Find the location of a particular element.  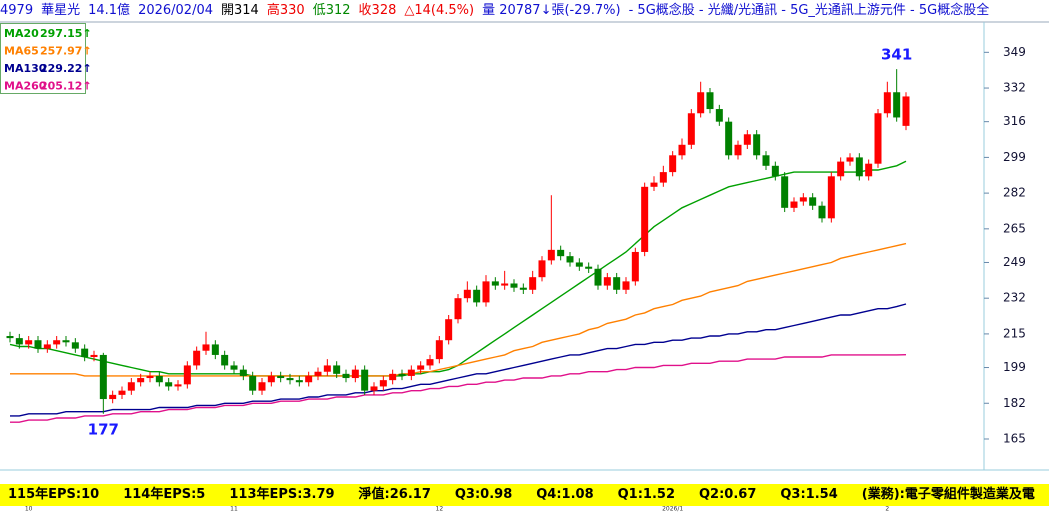

volume: 量 20787↓張(-29.7%) is located at coordinates (551, 10).